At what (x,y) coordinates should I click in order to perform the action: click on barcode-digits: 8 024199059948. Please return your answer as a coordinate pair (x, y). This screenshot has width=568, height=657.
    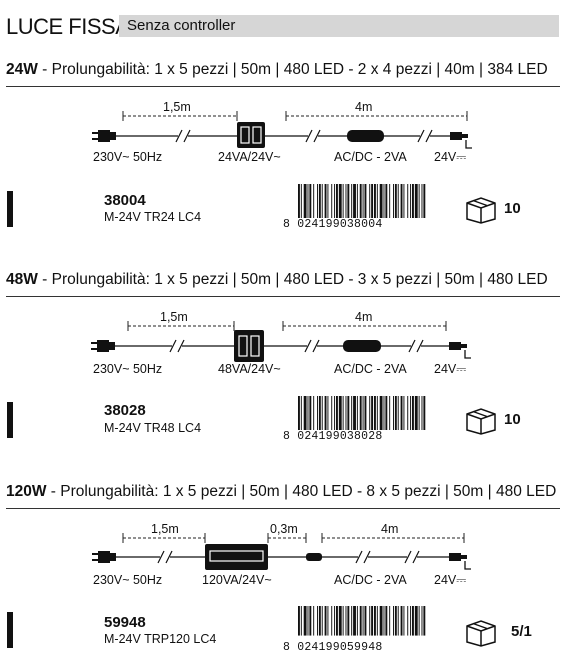
    Looking at the image, I should click on (332, 647).